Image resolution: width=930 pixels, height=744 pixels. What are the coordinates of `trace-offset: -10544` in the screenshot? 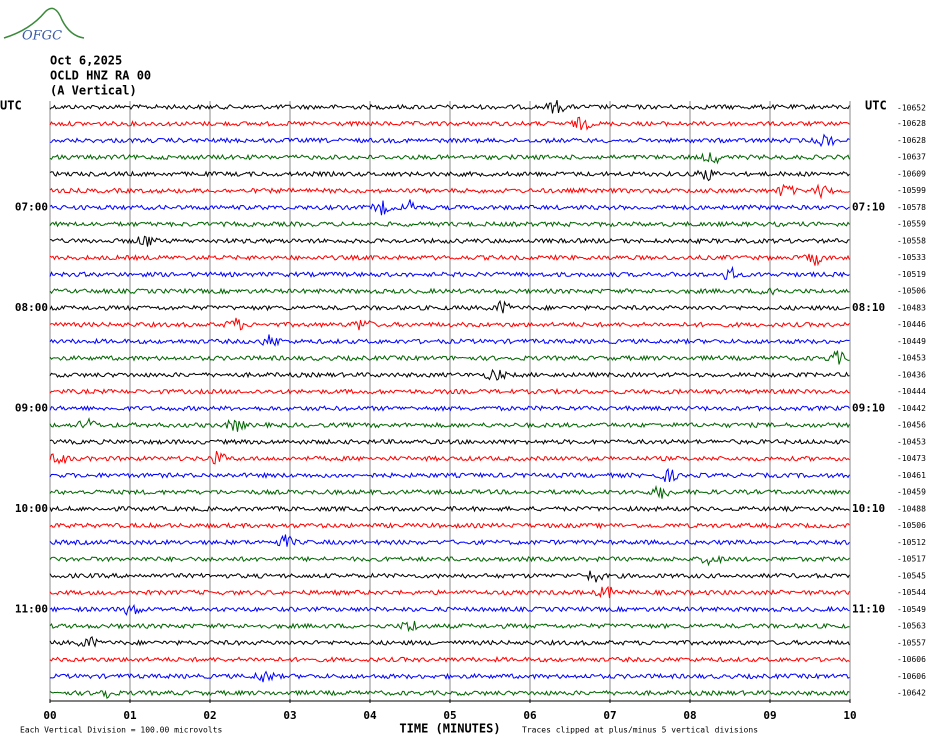 It's located at (911, 592).